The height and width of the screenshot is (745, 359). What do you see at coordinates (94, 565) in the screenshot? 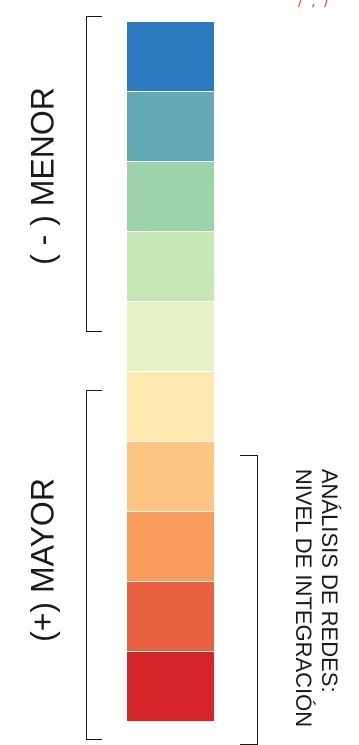
I see `mayor-bracket` at bounding box center [94, 565].